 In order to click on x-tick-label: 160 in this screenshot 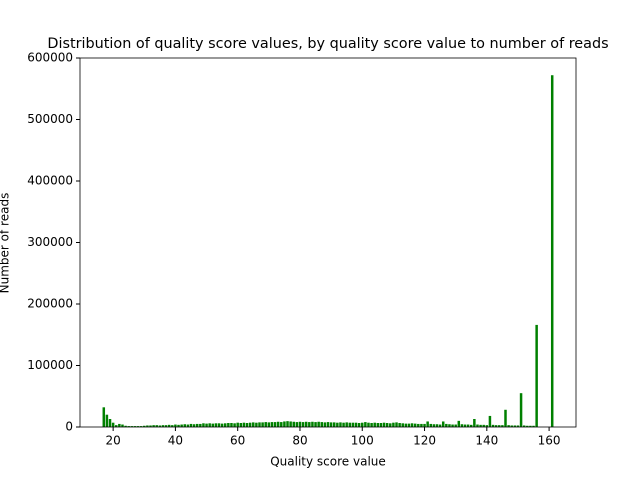, I will do `click(549, 441)`.